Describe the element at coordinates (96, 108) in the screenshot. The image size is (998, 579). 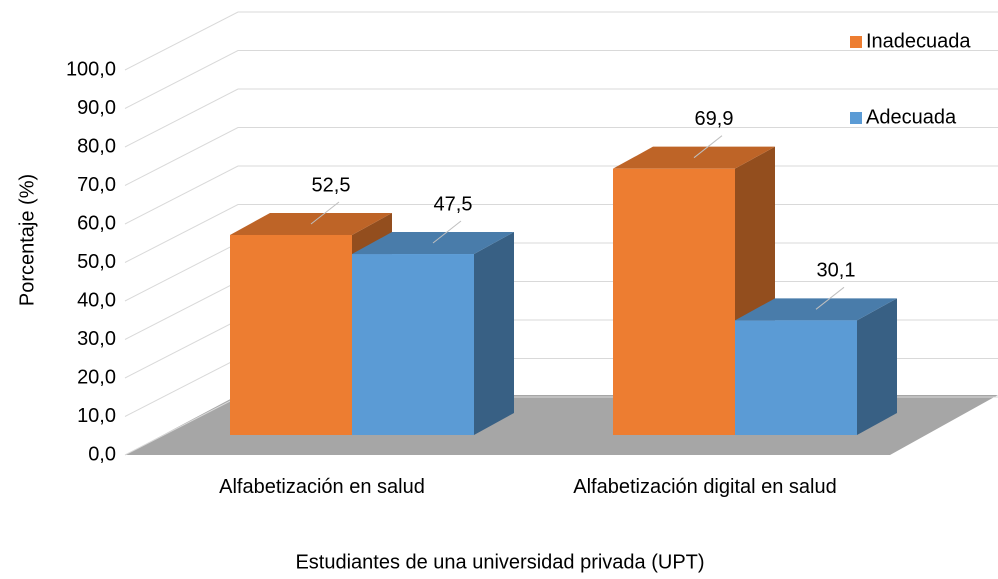
I see `y-tick-label: 90,0` at that location.